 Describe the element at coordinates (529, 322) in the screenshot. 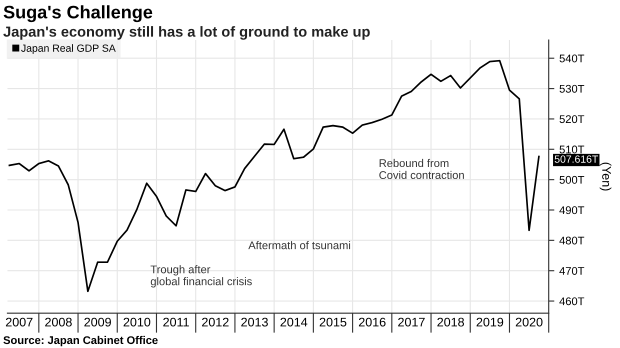

I see `x-tick-label: 2020` at that location.